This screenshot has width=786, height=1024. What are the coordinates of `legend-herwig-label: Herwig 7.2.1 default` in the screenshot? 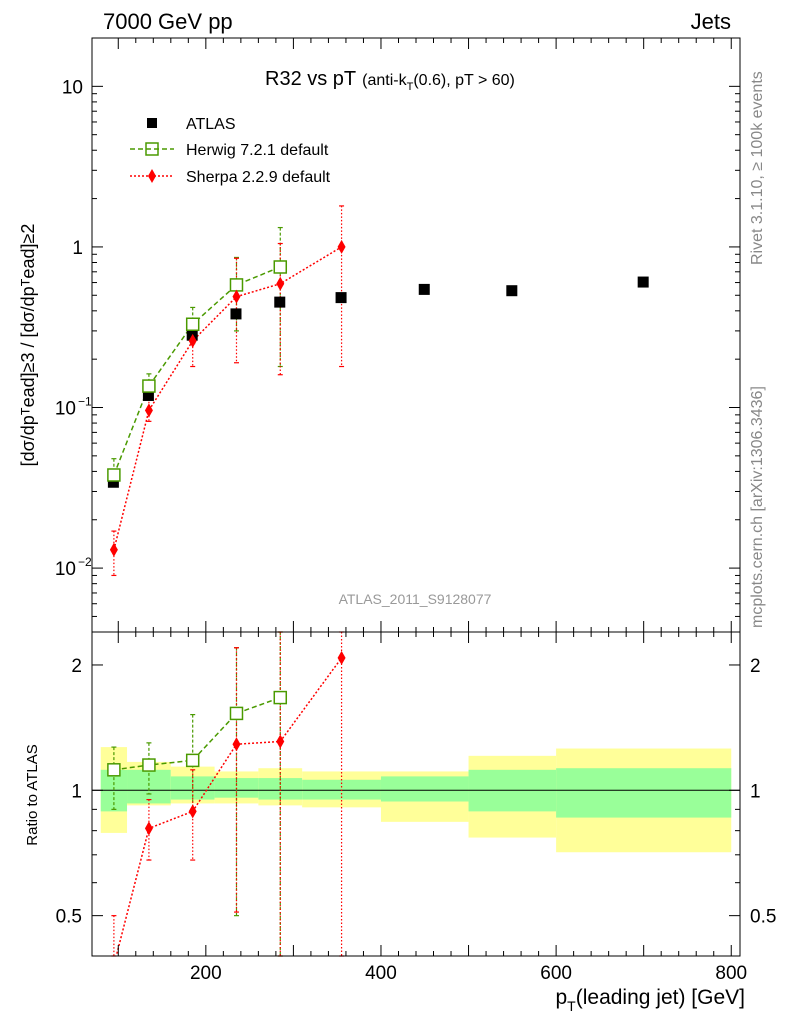 It's located at (257, 150).